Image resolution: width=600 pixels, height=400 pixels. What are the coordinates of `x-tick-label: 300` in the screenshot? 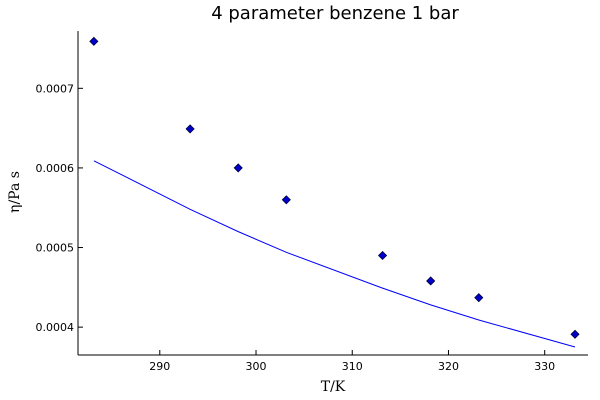 It's located at (256, 366).